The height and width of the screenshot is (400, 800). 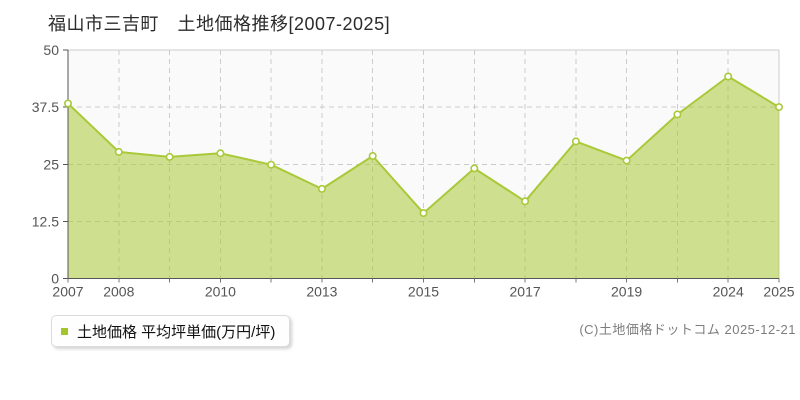 I want to click on legend: 土地価格 平均坪単価(万円/坪), so click(x=171, y=331).